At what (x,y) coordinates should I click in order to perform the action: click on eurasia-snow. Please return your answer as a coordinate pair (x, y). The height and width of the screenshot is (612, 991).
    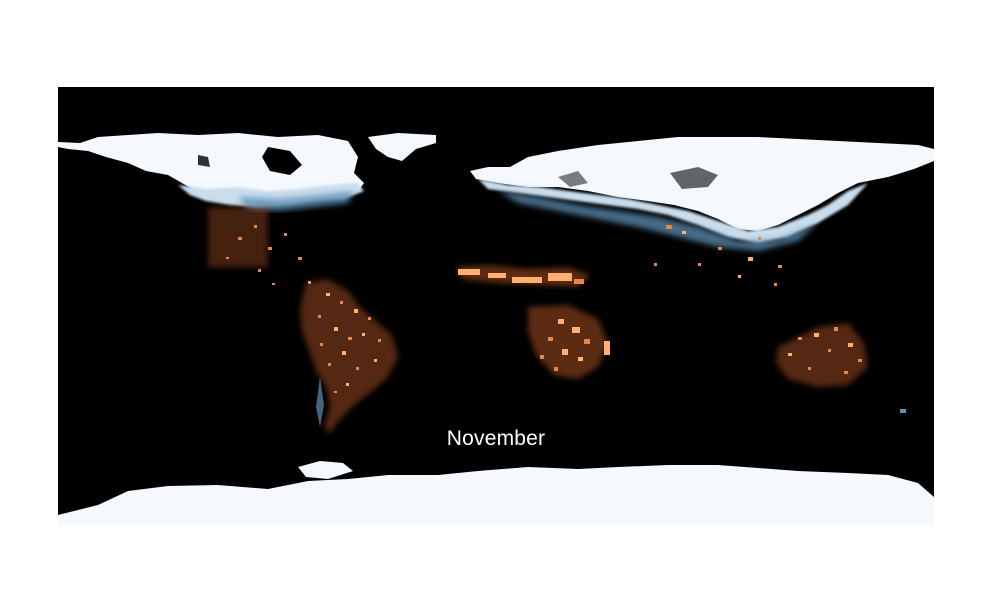
    Looking at the image, I should click on (702, 194).